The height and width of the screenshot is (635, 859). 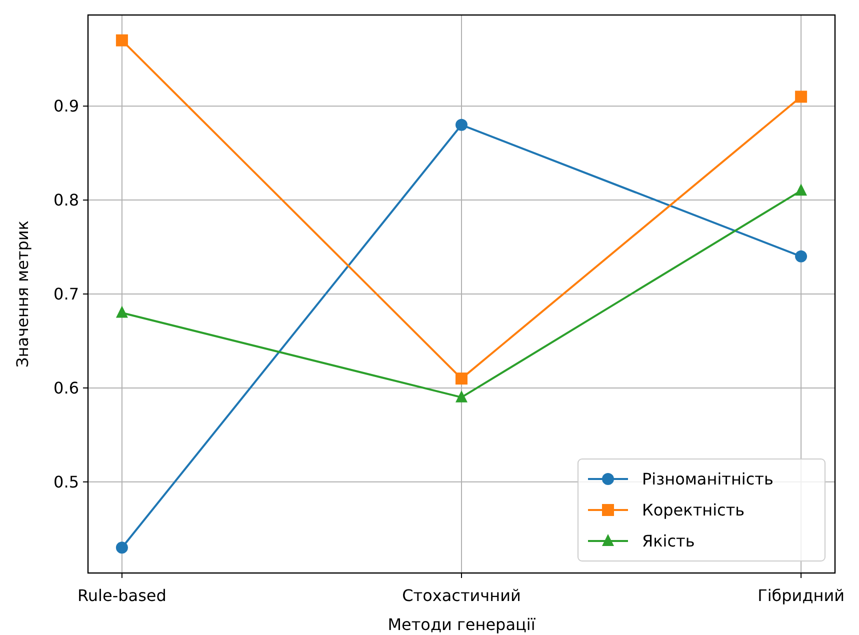 I want to click on y-tick-label: 0.5, so click(x=66, y=482).